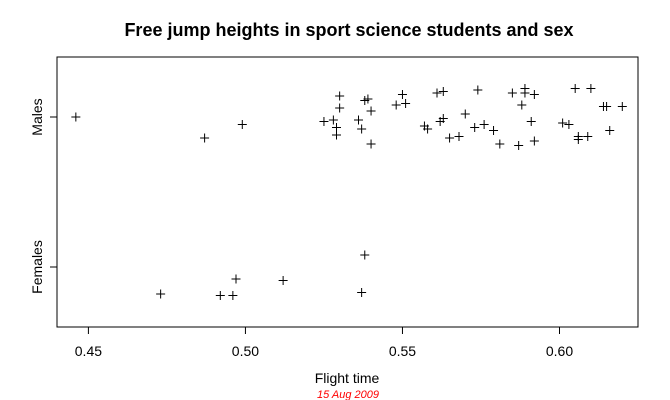 The width and height of the screenshot is (670, 400). I want to click on y-tick-label-males: Males, so click(37, 116).